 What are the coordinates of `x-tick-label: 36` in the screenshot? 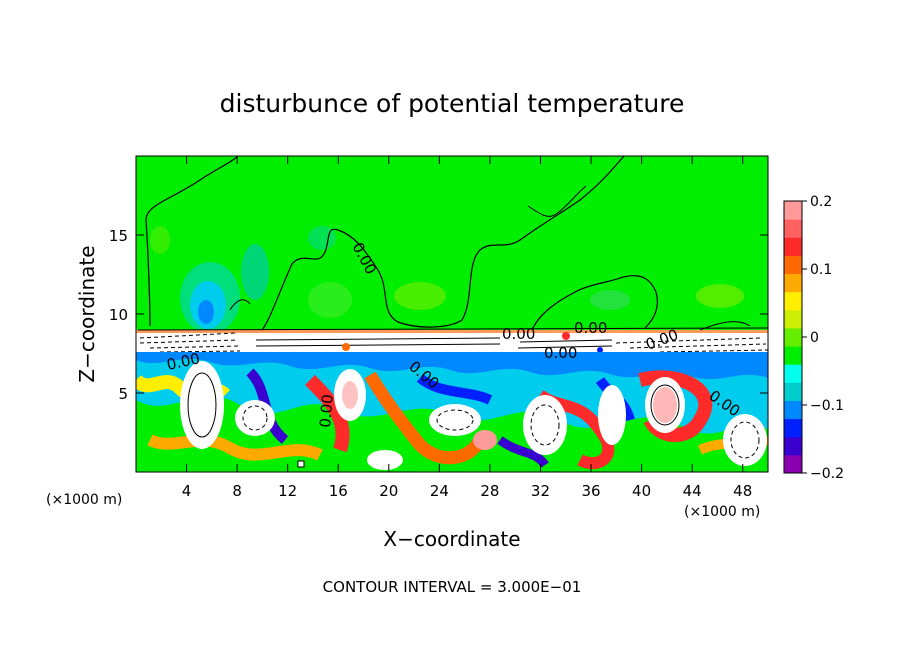 It's located at (590, 491).